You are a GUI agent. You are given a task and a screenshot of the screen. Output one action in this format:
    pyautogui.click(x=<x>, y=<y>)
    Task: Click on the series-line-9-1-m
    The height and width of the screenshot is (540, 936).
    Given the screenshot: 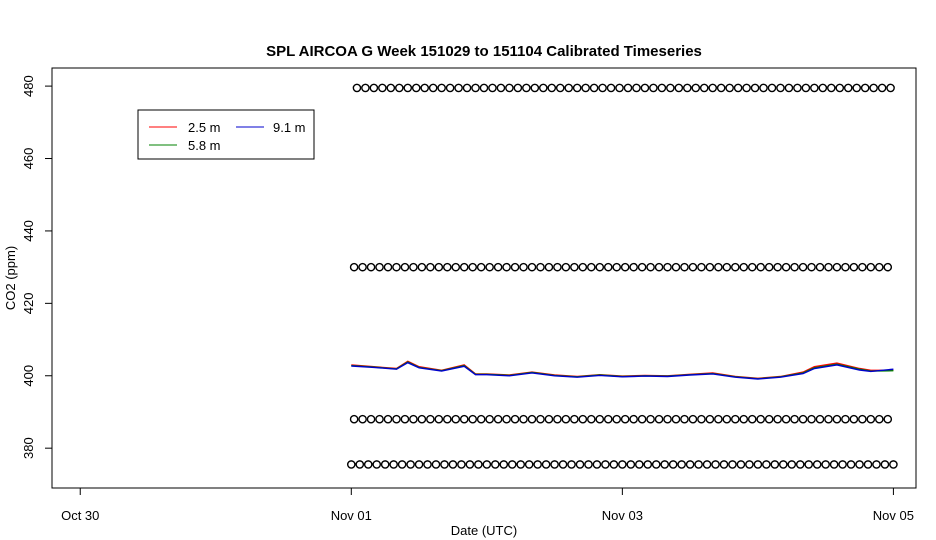 What is the action you would take?
    pyautogui.click(x=622, y=370)
    